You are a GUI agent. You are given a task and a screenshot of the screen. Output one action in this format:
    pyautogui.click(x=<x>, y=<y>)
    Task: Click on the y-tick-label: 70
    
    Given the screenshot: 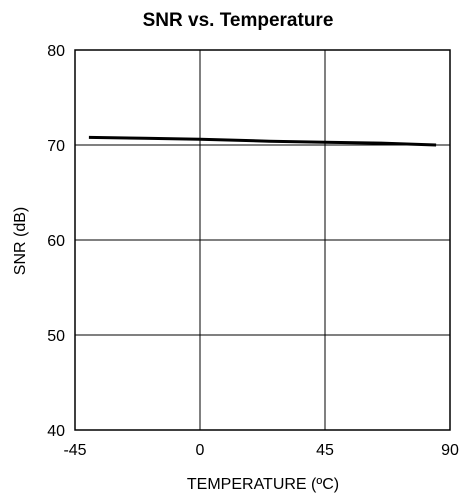 What is the action you would take?
    pyautogui.click(x=56, y=146)
    